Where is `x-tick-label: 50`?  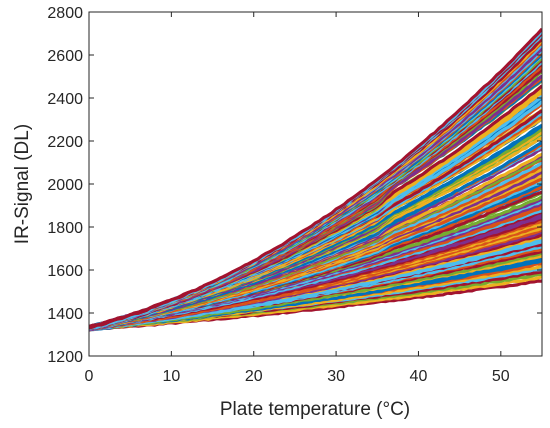
x-tick-label: 50 is located at coordinates (501, 376).